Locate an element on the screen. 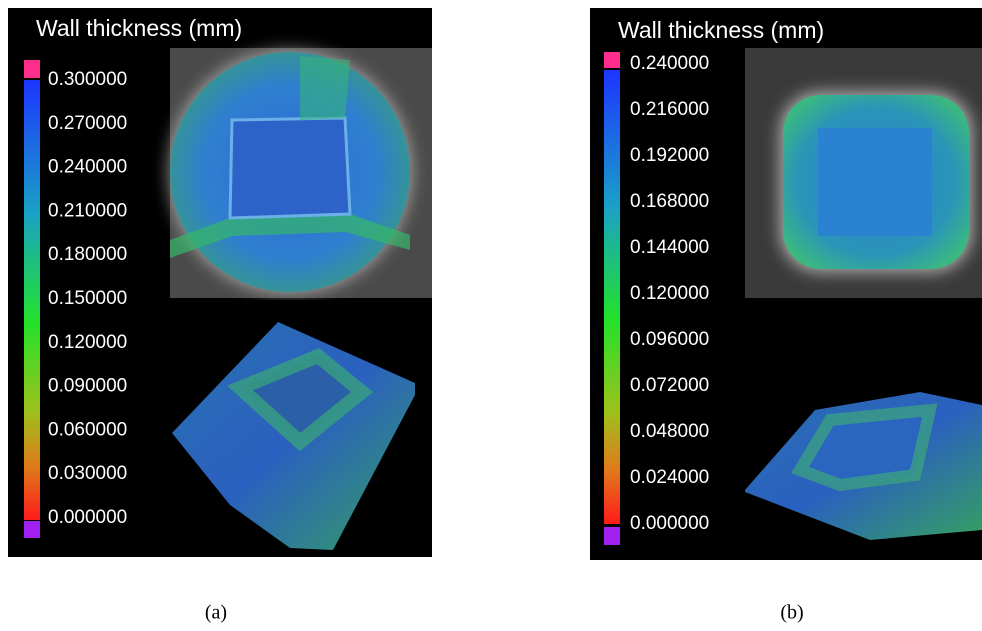  colorbar-tick-label: 0.090000 is located at coordinates (87, 386).